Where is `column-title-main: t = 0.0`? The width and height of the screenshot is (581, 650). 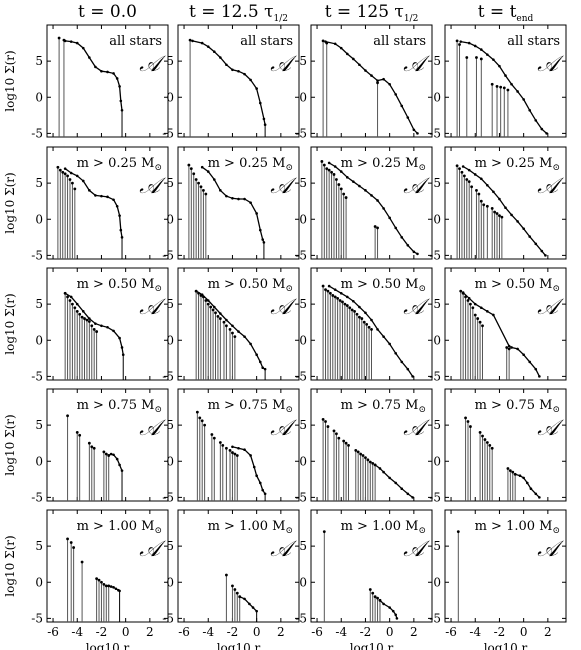
column-title-main: t = 0.0 is located at coordinates (107, 12).